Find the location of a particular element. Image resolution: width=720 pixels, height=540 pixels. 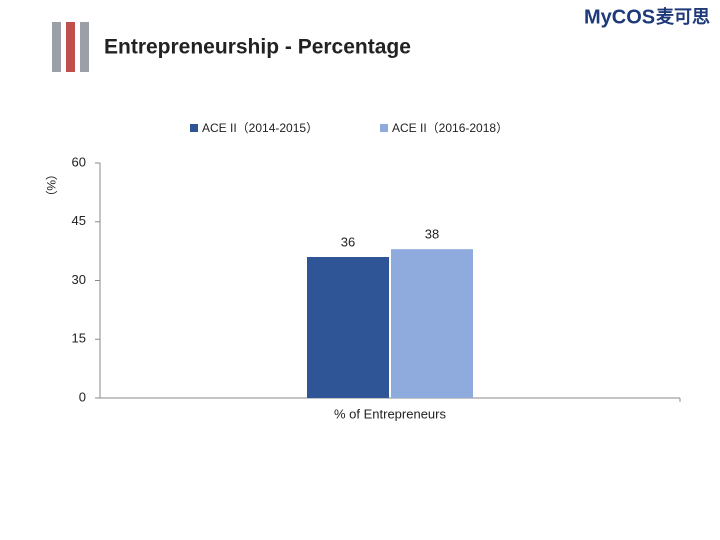

y-tick-label: 30 is located at coordinates (79, 279).